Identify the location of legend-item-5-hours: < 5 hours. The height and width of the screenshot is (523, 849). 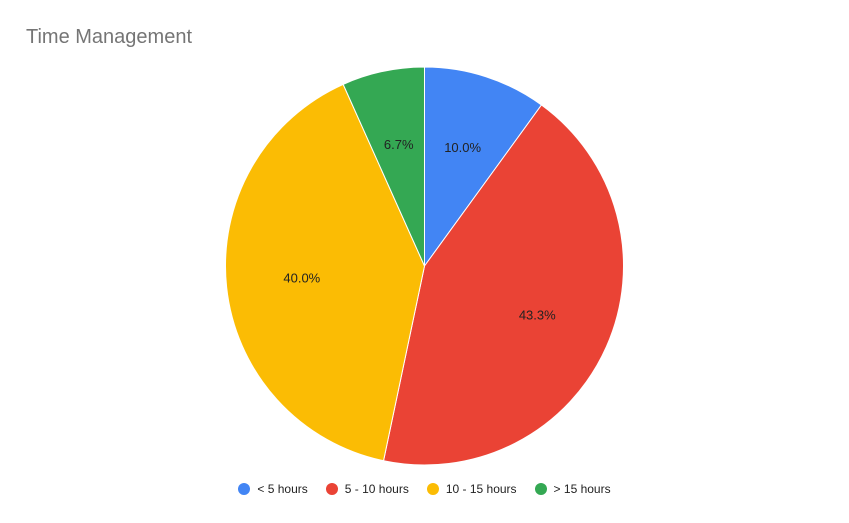
(273, 489).